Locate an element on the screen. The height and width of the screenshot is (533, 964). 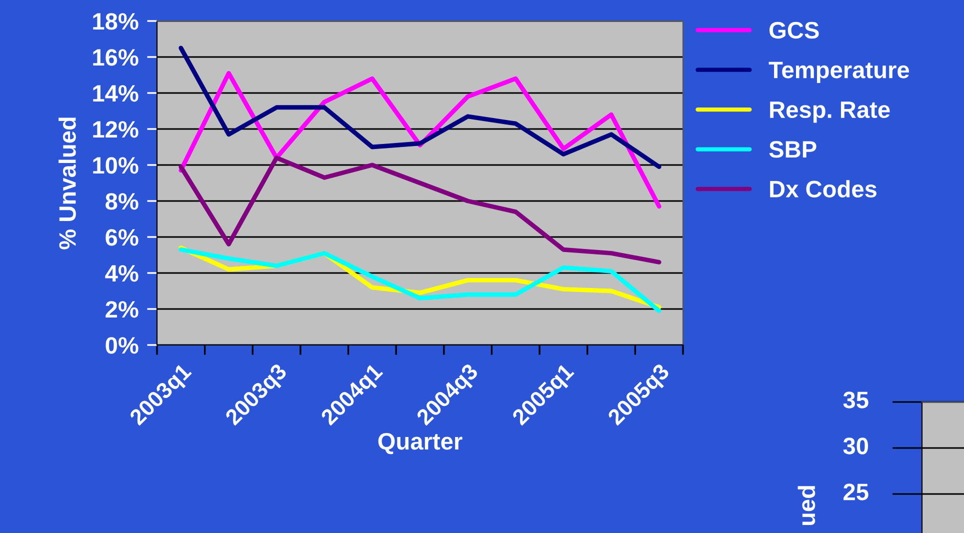
y-tick-label: 6% is located at coordinates (122, 237).